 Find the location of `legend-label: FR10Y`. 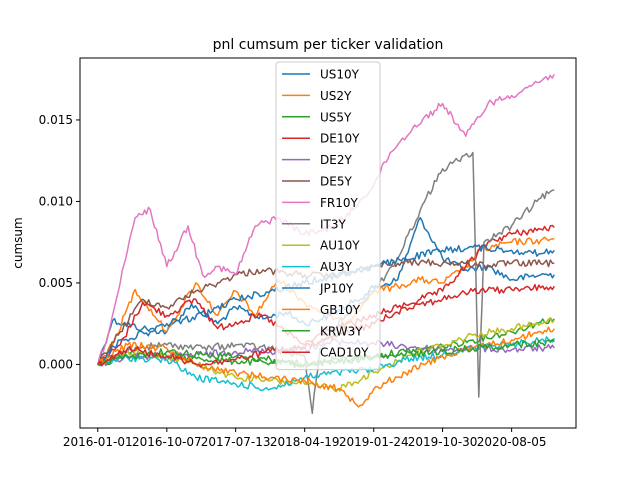

legend-label: FR10Y is located at coordinates (339, 203).